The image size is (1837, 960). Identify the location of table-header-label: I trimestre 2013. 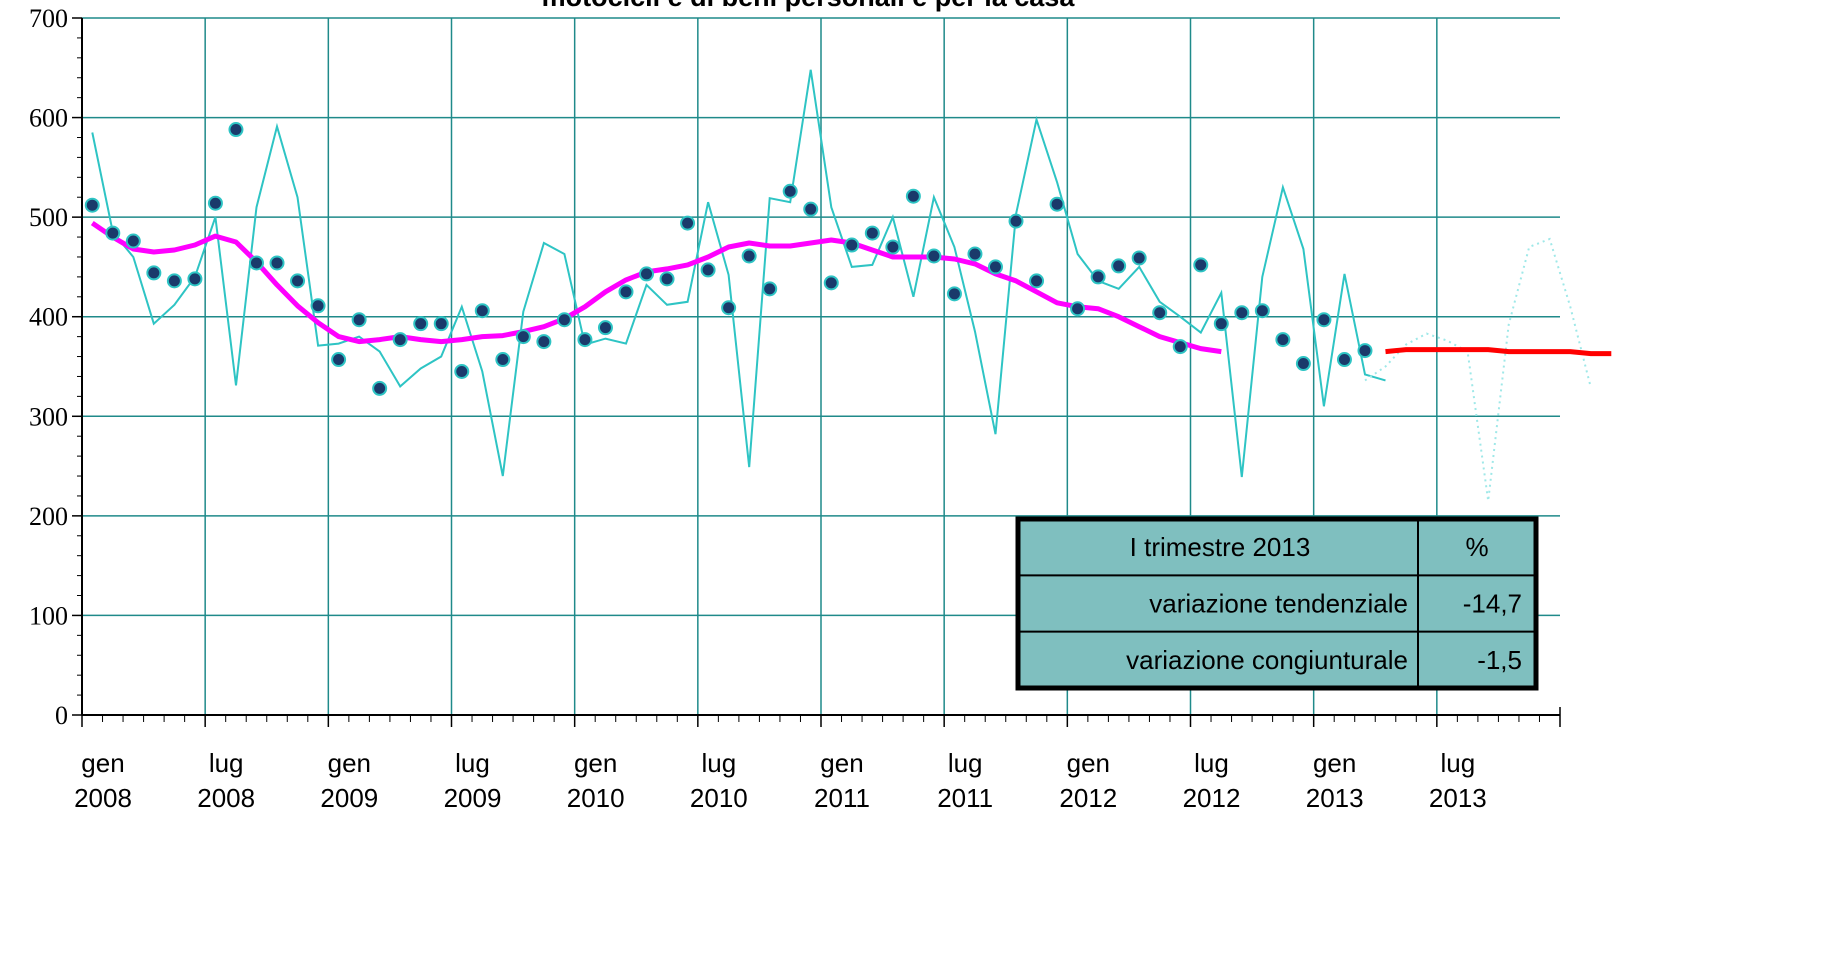
(1220, 547).